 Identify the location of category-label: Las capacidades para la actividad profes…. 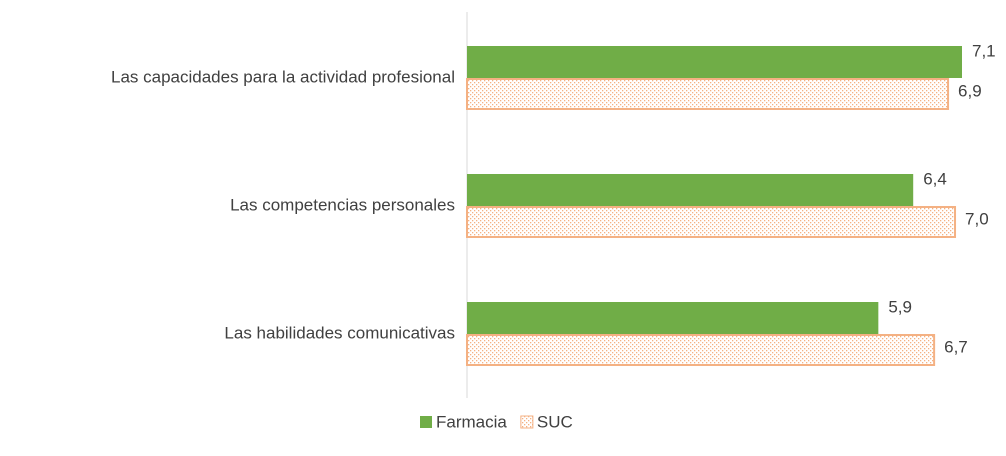
(283, 76).